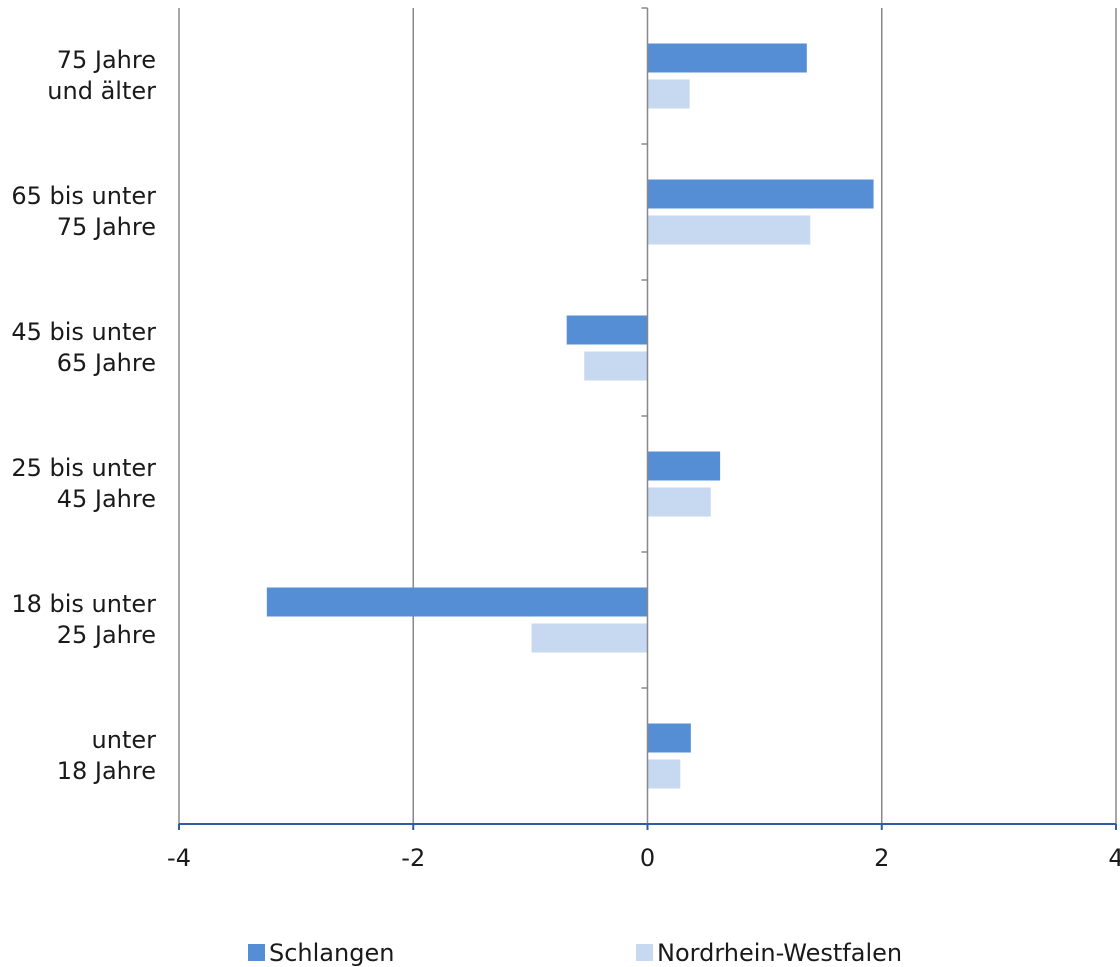  What do you see at coordinates (575, 953) in the screenshot?
I see `legend: Schlangen Nordrhein-Westfalen` at bounding box center [575, 953].